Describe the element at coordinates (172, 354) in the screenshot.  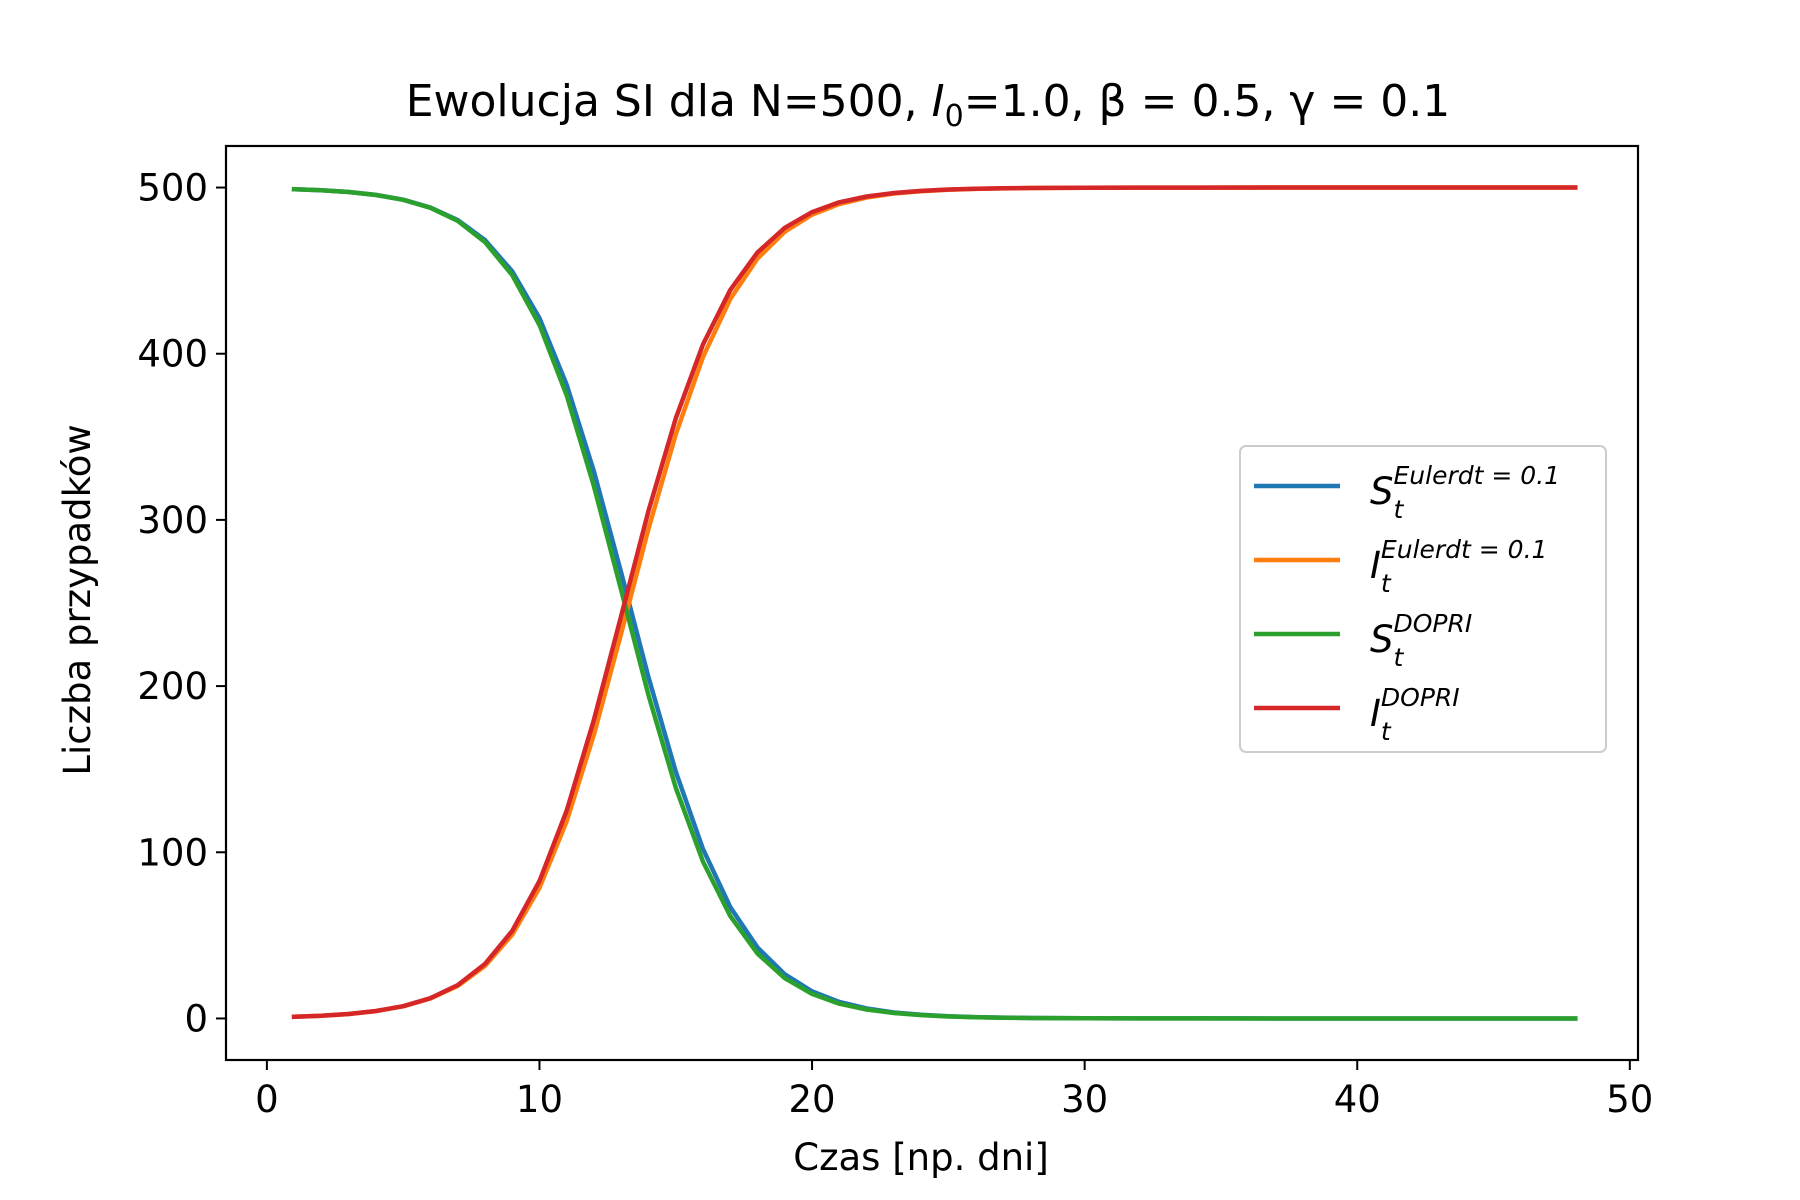
I see `y-tick-label: 400` at that location.